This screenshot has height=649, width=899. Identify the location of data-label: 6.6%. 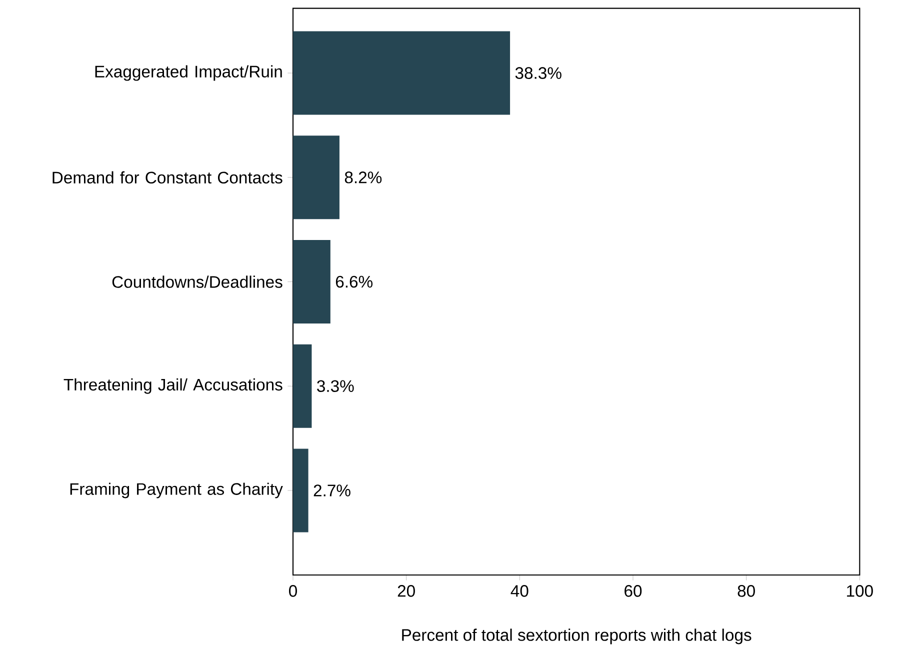
(354, 282).